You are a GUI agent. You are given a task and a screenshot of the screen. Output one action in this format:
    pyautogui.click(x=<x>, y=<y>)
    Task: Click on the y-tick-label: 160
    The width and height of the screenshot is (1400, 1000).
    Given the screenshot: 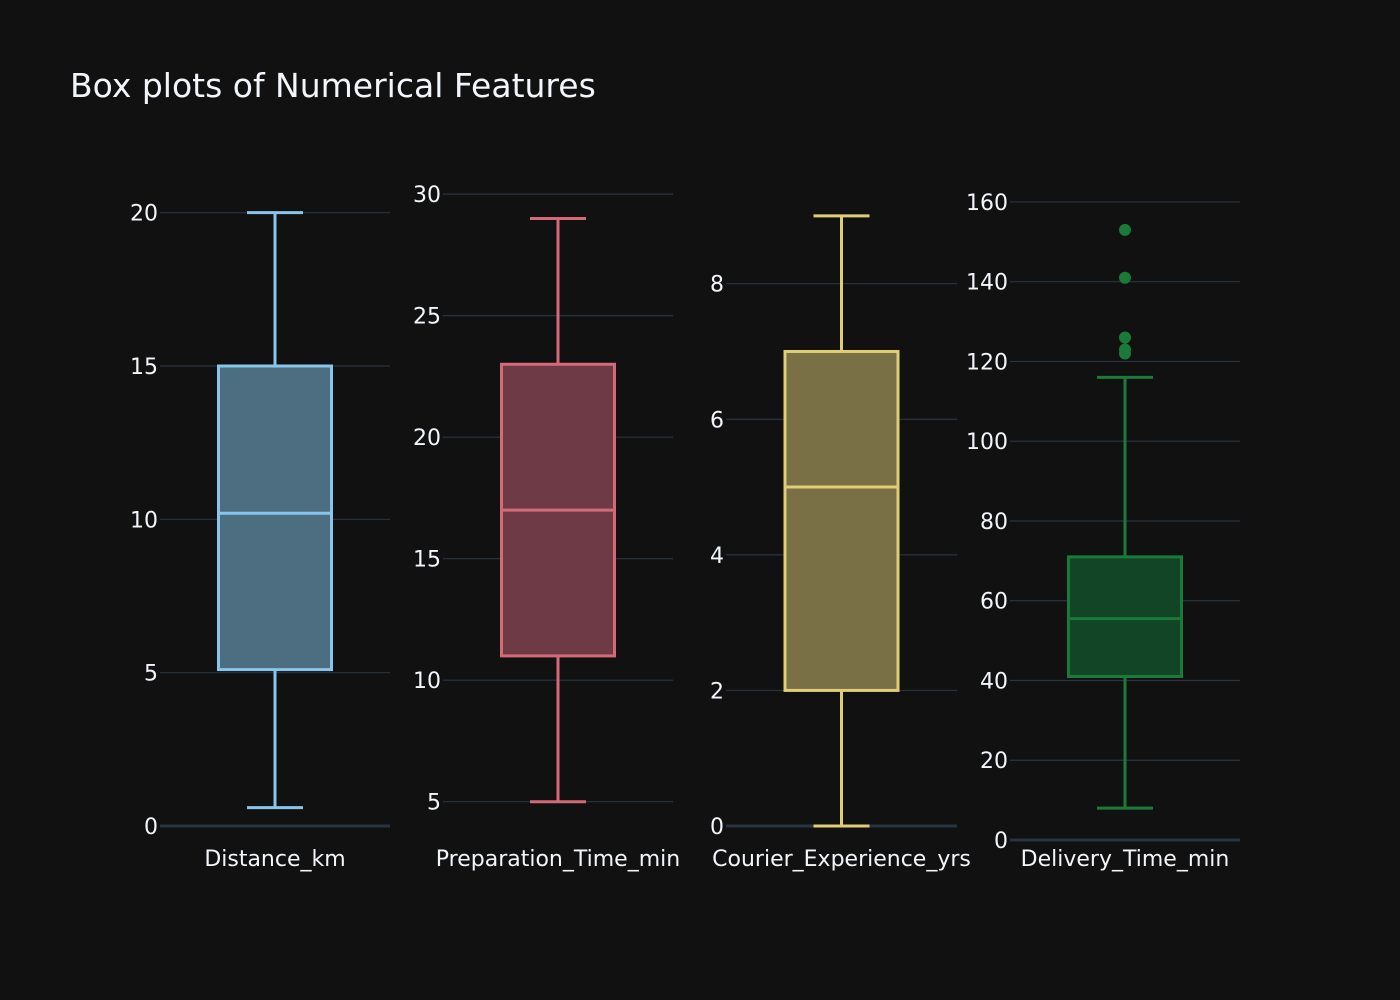 What is the action you would take?
    pyautogui.click(x=987, y=203)
    